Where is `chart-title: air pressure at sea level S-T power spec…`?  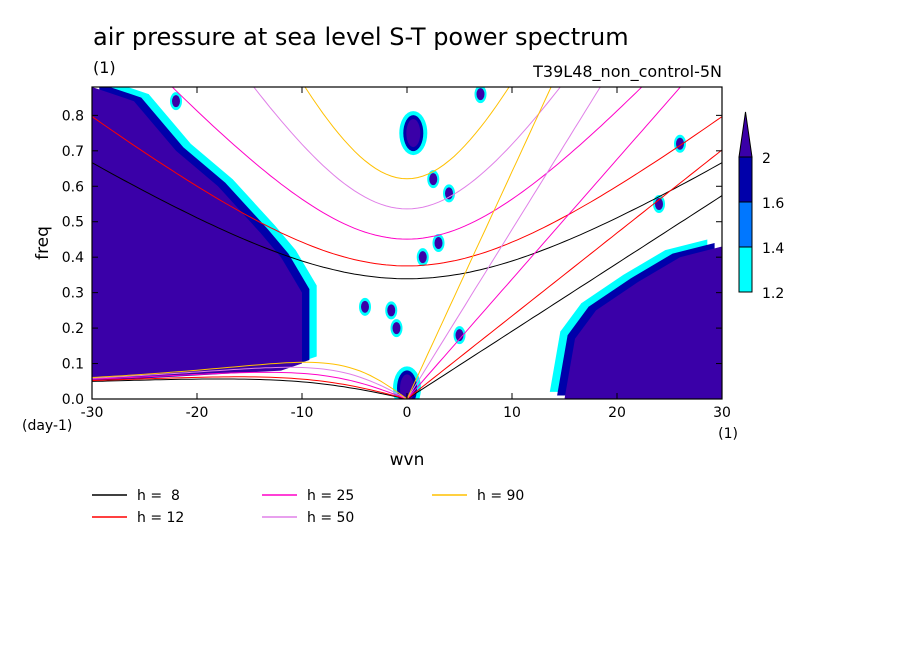 chart-title: air pressure at sea level S-T power spec… is located at coordinates (361, 37).